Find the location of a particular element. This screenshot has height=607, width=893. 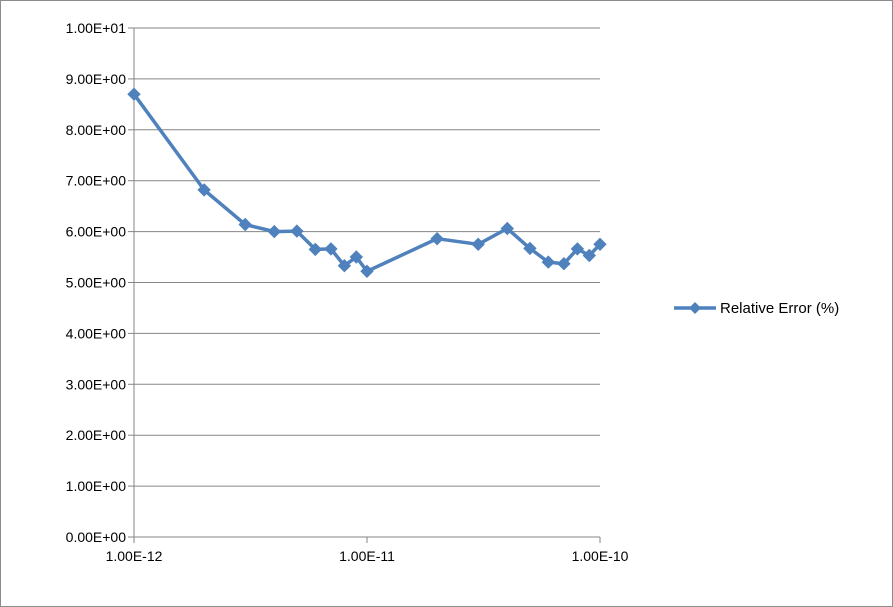

y-tick-label-2: 2.00E+00 is located at coordinates (96, 435).